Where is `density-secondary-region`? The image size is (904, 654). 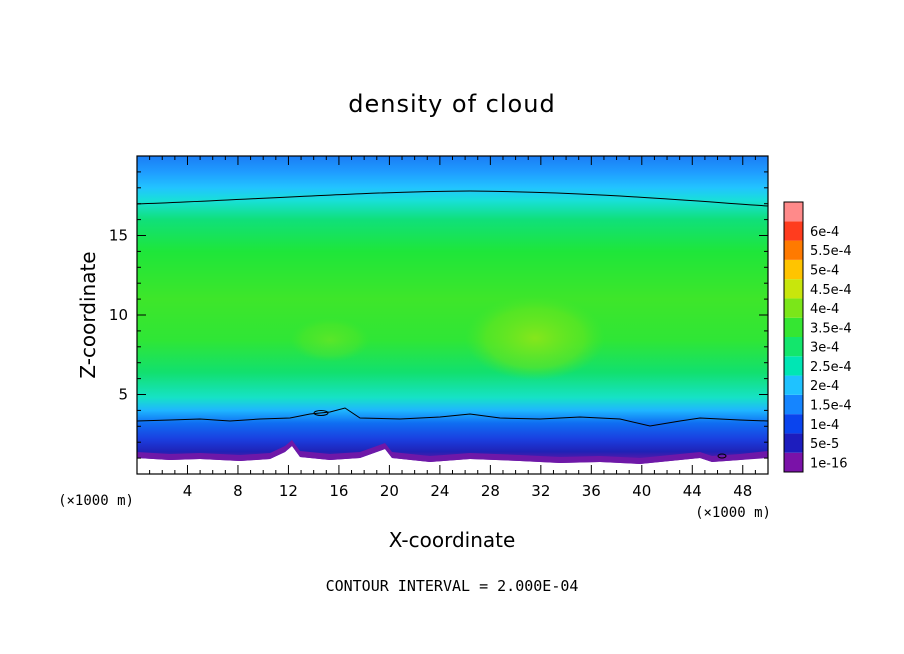 density-secondary-region is located at coordinates (330, 340).